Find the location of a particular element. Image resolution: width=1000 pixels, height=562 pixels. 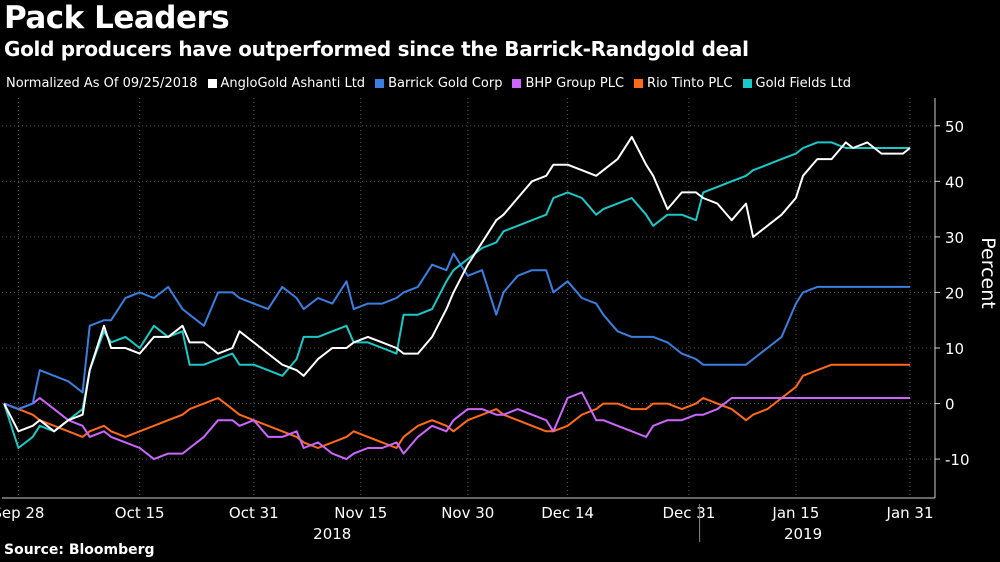

legend-item-bhp: BHP Group PLC is located at coordinates (568, 83).